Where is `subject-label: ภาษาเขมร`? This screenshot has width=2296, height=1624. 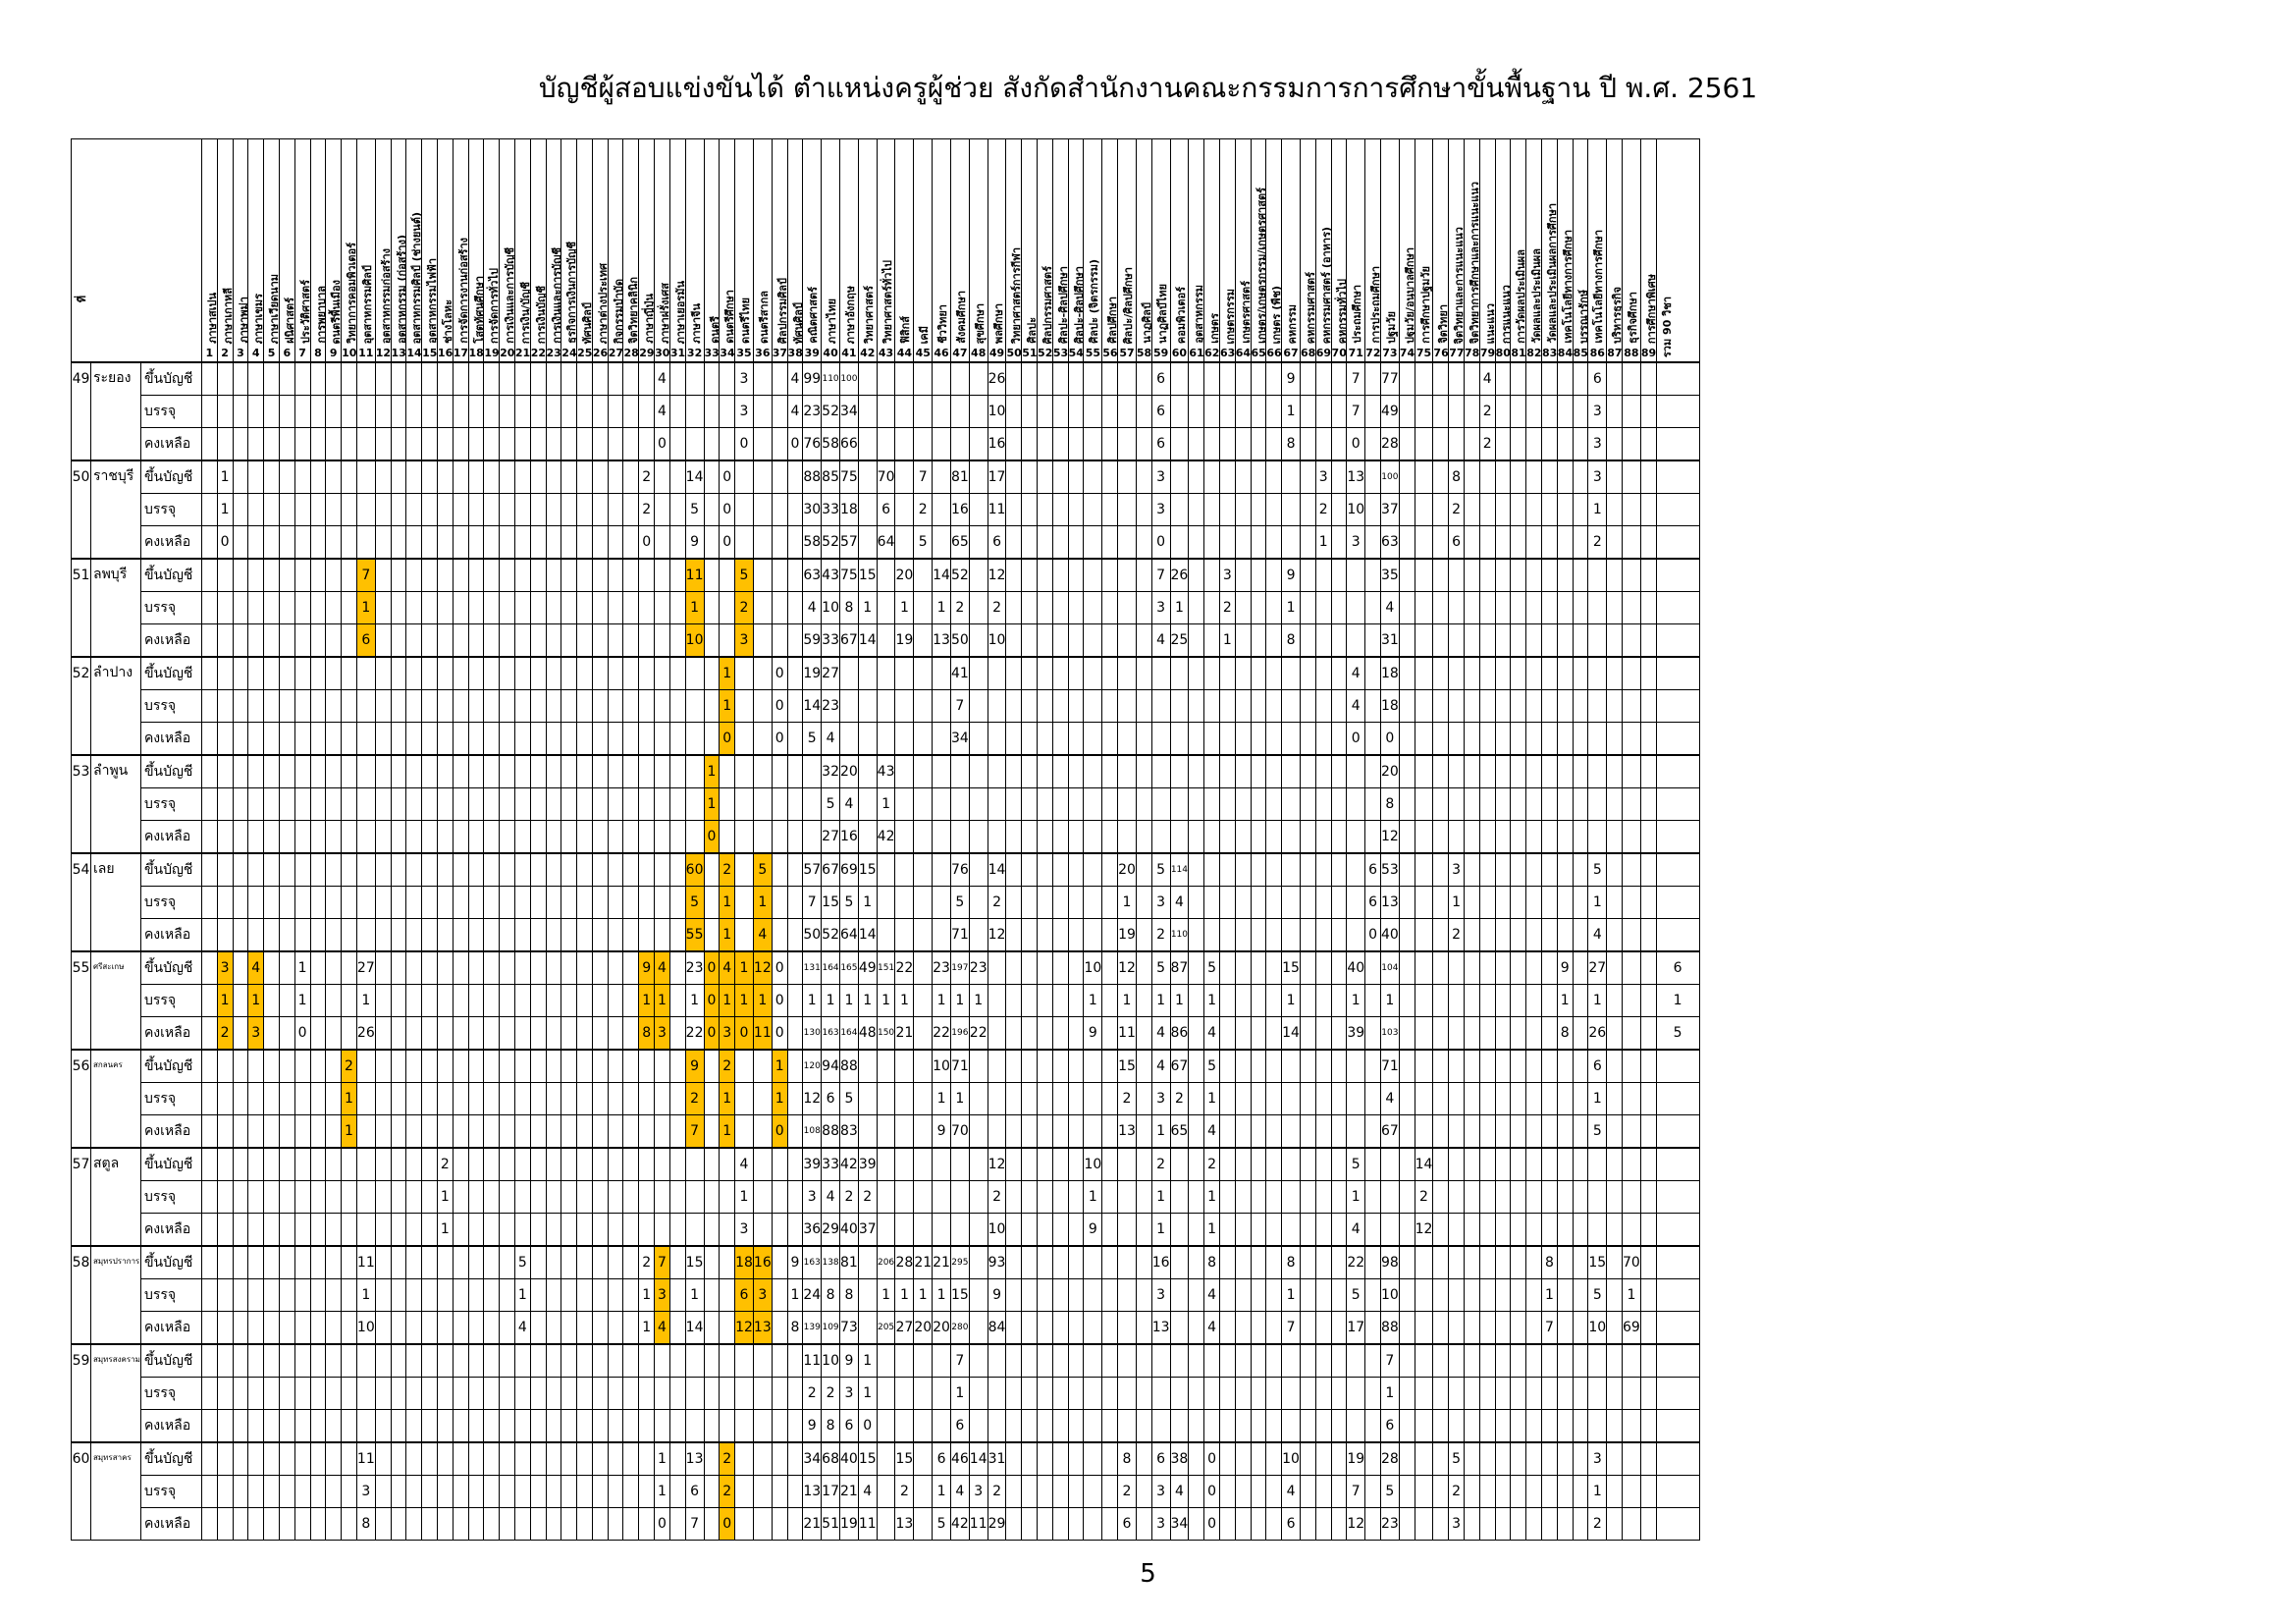
subject-label: ภาษาเขมร is located at coordinates (258, 318).